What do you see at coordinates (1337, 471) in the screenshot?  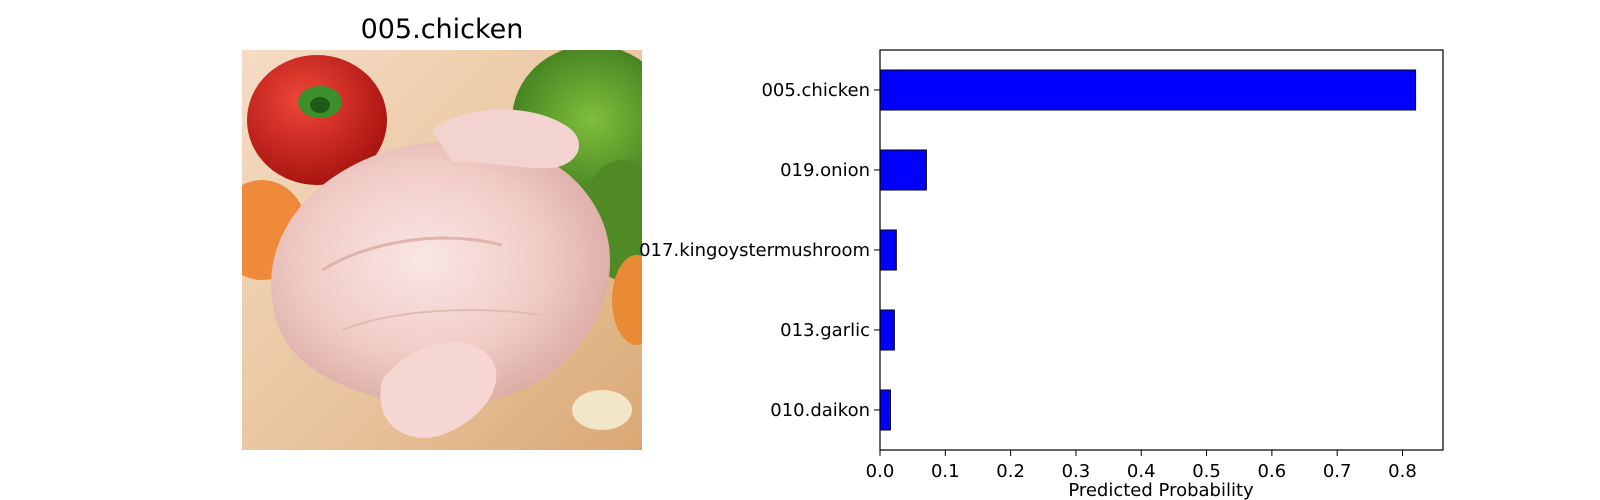 I see `x-tick-label: 0.7` at bounding box center [1337, 471].